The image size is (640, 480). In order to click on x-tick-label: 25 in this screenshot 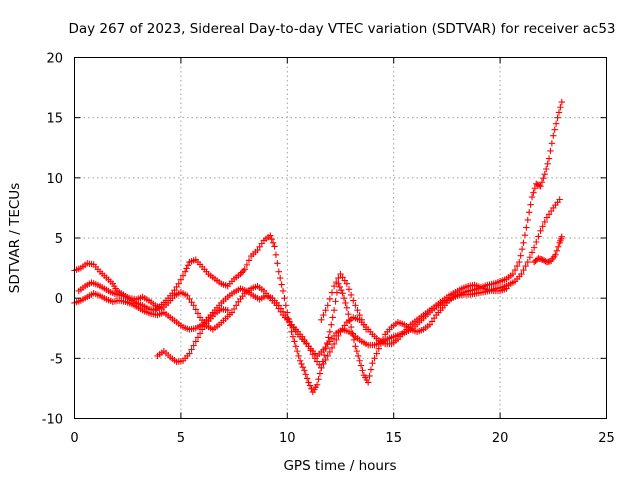, I will do `click(606, 438)`.